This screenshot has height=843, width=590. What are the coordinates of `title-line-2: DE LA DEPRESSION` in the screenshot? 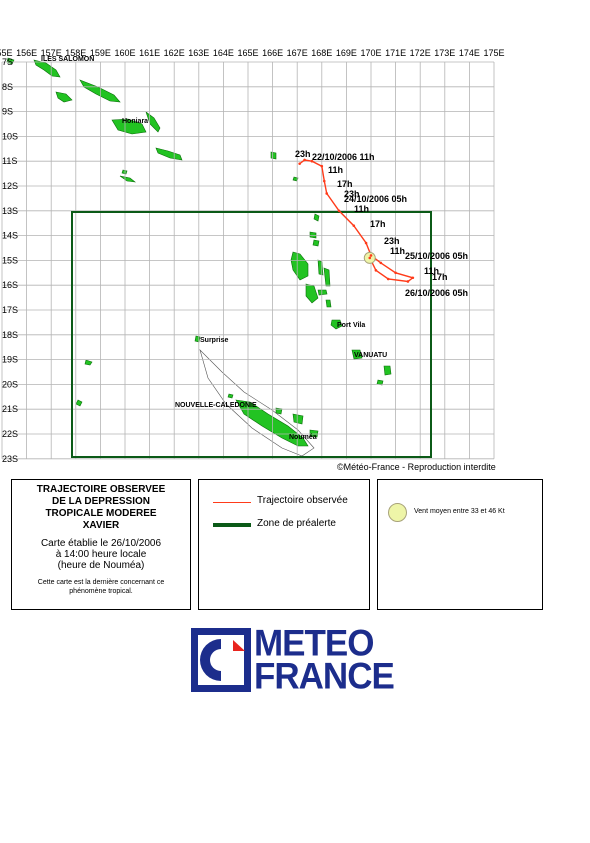 It's located at (101, 501).